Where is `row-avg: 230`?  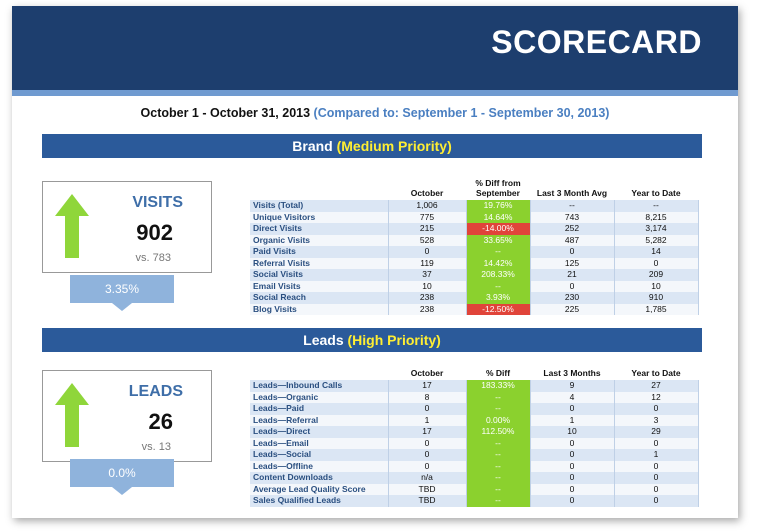
row-avg: 230 is located at coordinates (572, 298).